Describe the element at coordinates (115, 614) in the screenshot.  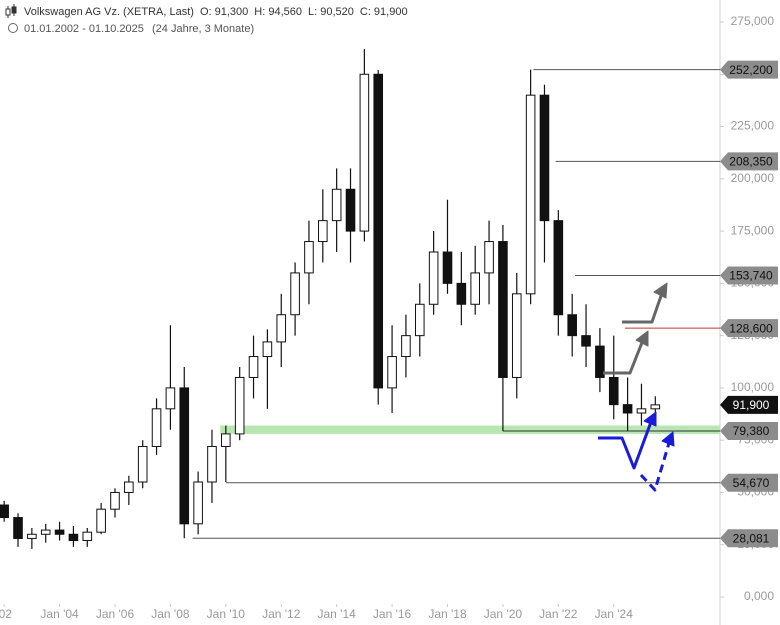
I see `x-tick-label: Jan '06` at that location.